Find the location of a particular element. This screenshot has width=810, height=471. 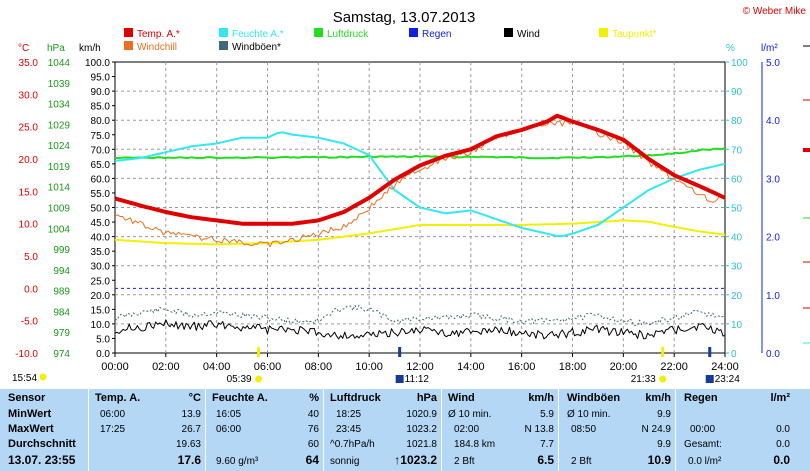

date-label: 13.07. 23:55 is located at coordinates (42, 460).